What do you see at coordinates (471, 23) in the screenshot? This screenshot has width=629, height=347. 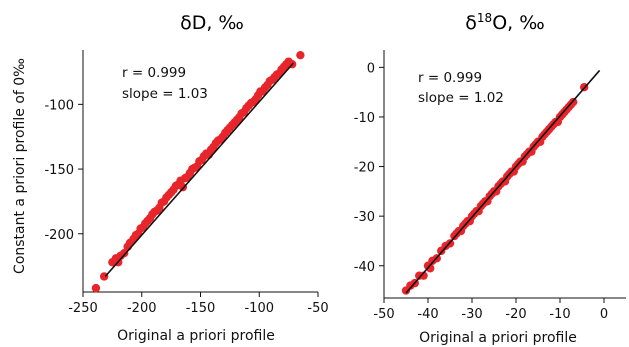 I see `panel-d18O-title-main: δ` at bounding box center [471, 23].